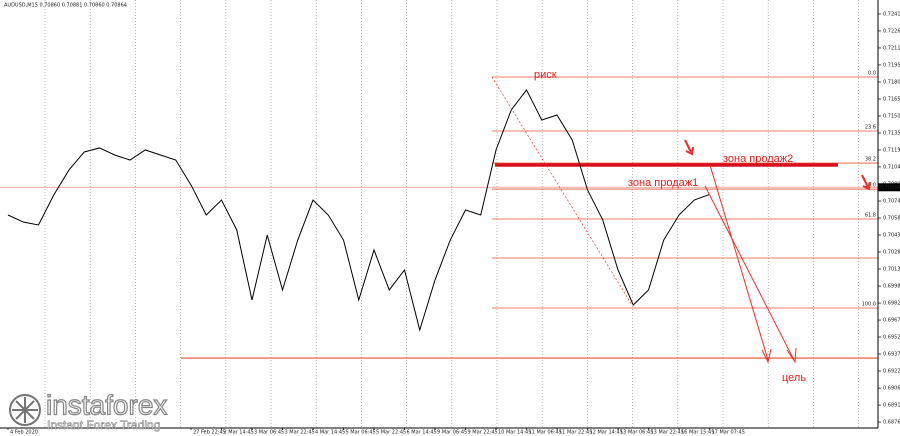  What do you see at coordinates (545, 75) in the screenshot?
I see `annotation: риск` at bounding box center [545, 75].